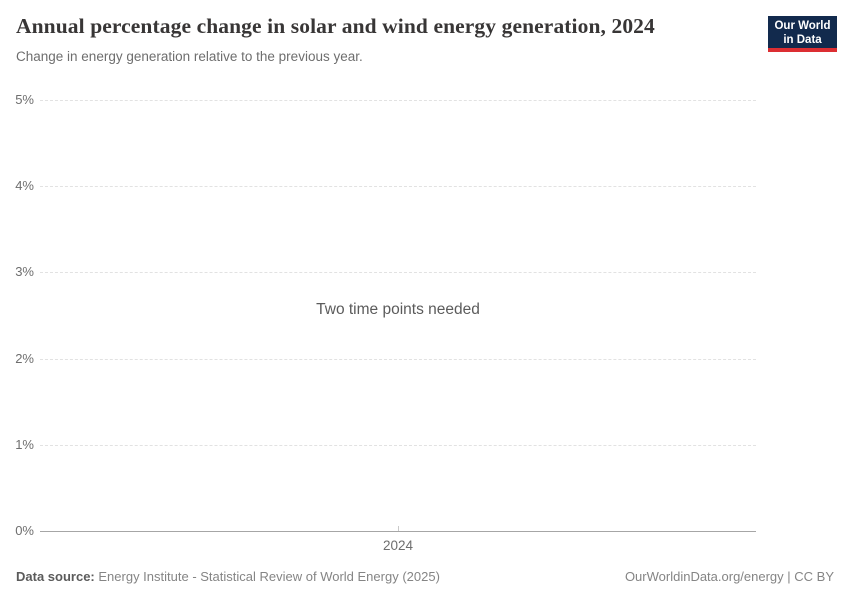 The width and height of the screenshot is (850, 600). What do you see at coordinates (802, 39) in the screenshot?
I see `owid-logo-line2: in Data` at bounding box center [802, 39].